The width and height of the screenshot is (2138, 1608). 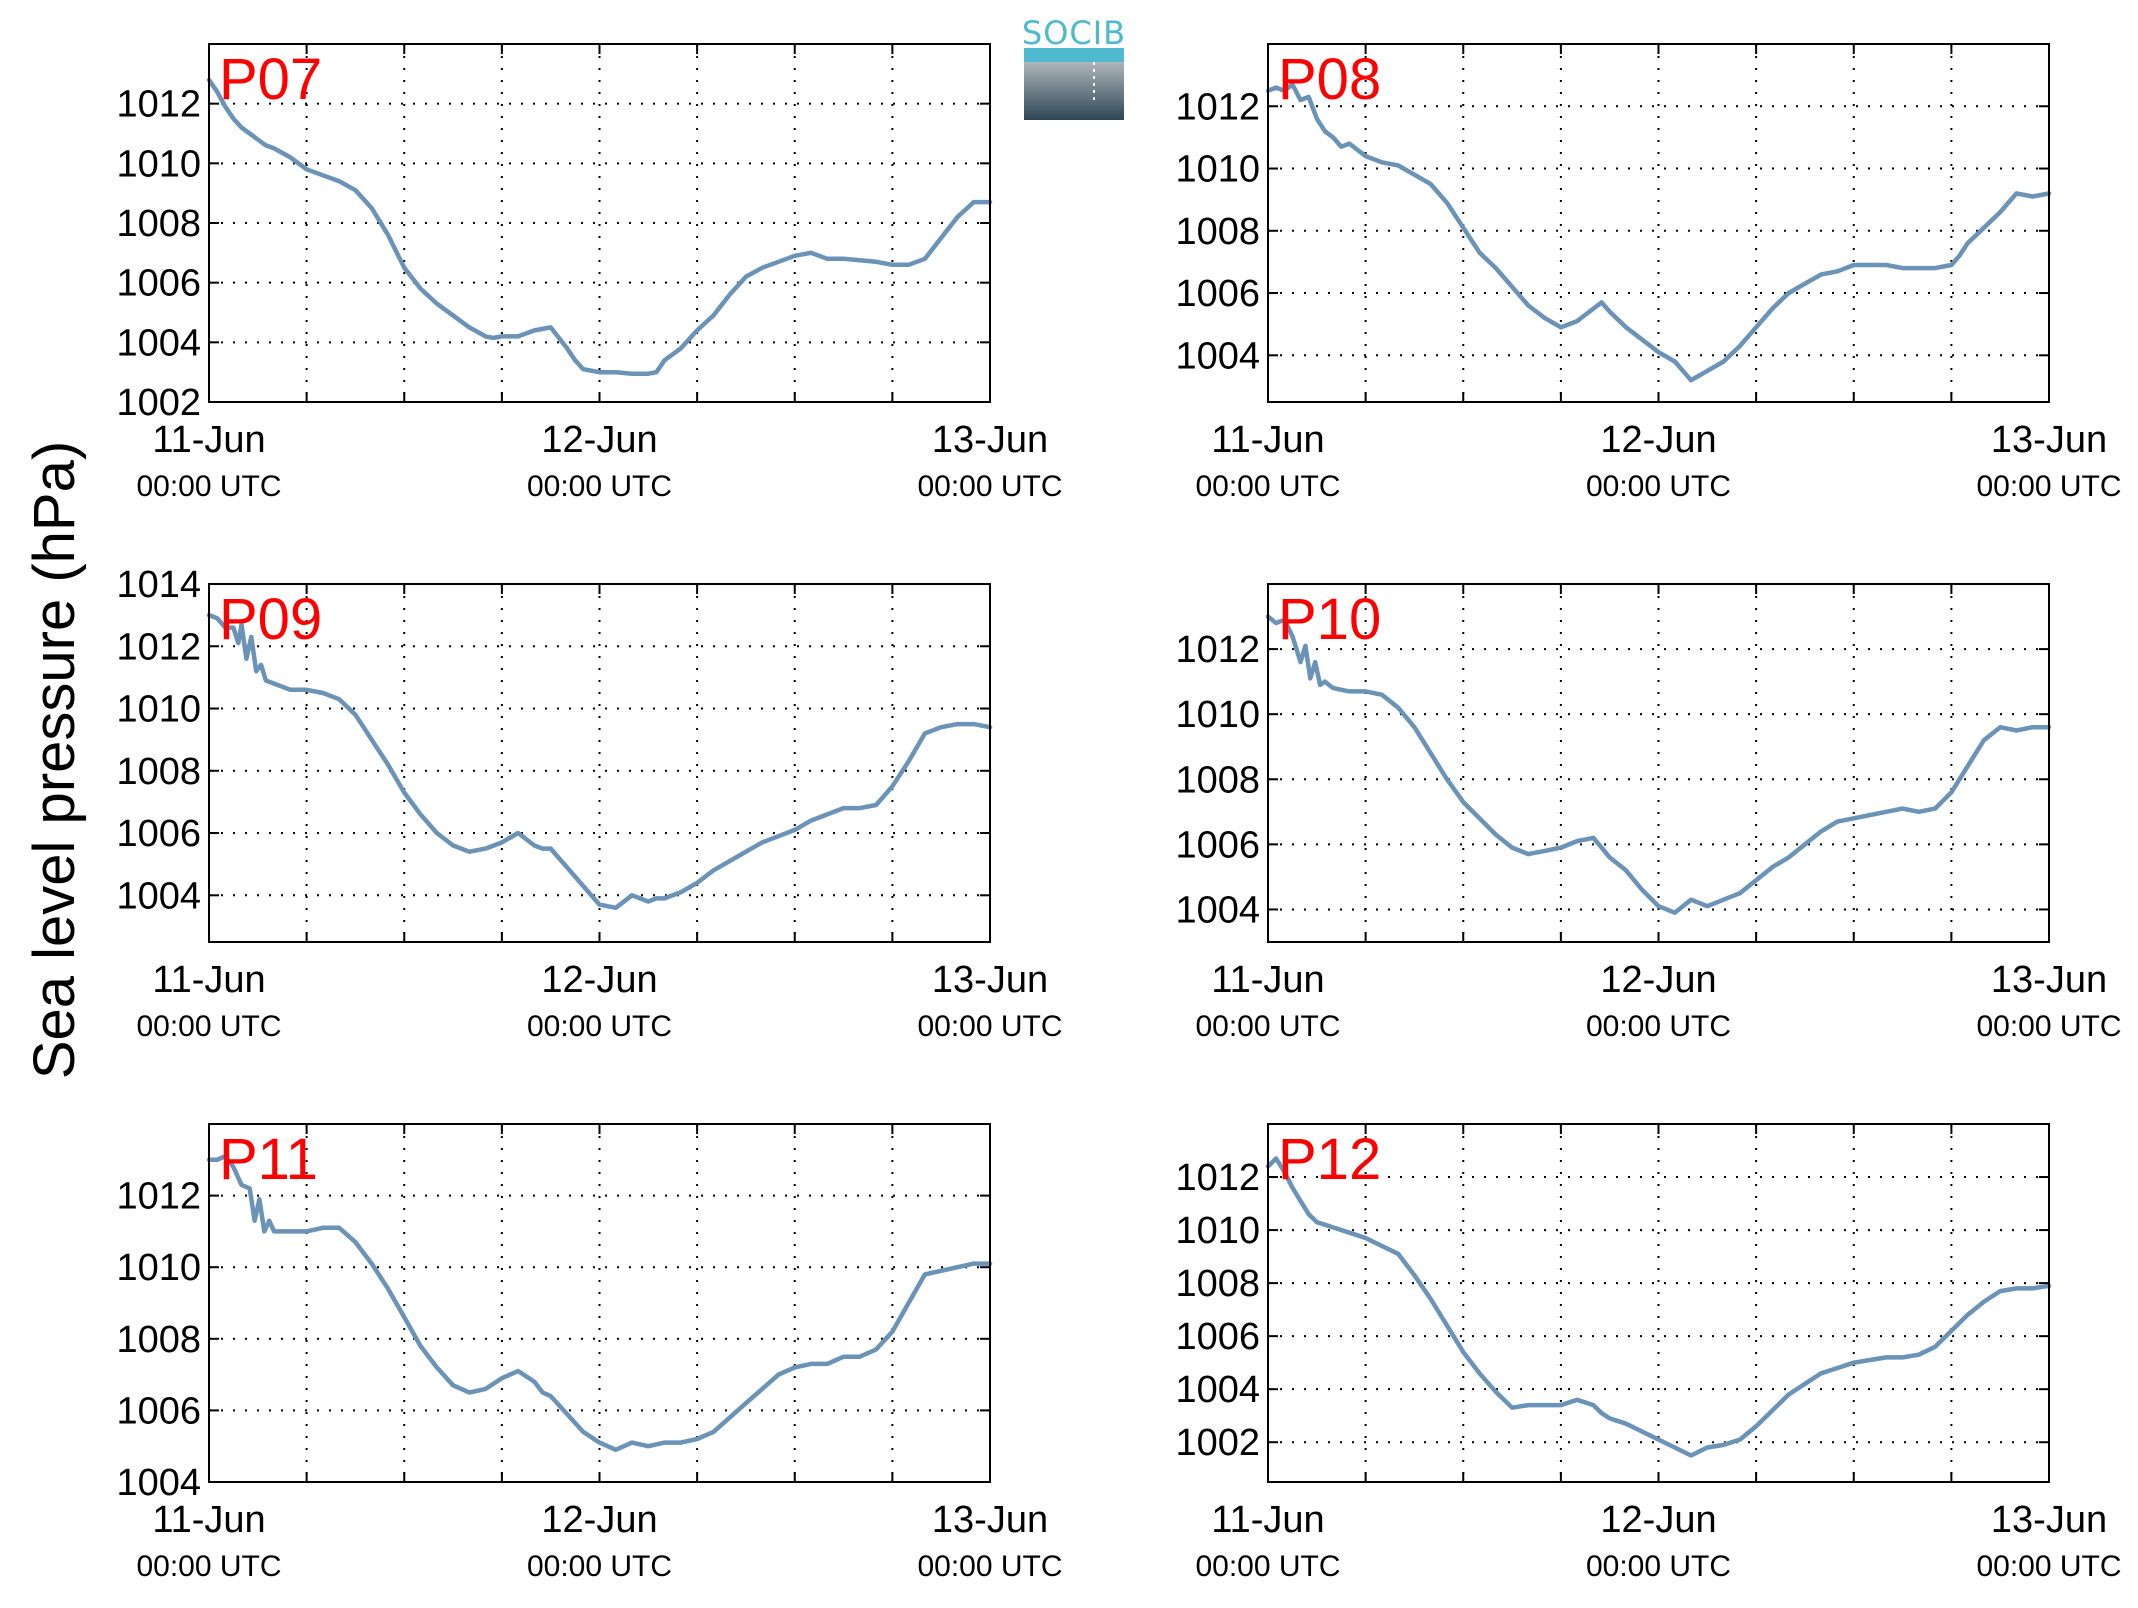 What do you see at coordinates (1329, 619) in the screenshot?
I see `panel-label: P10` at bounding box center [1329, 619].